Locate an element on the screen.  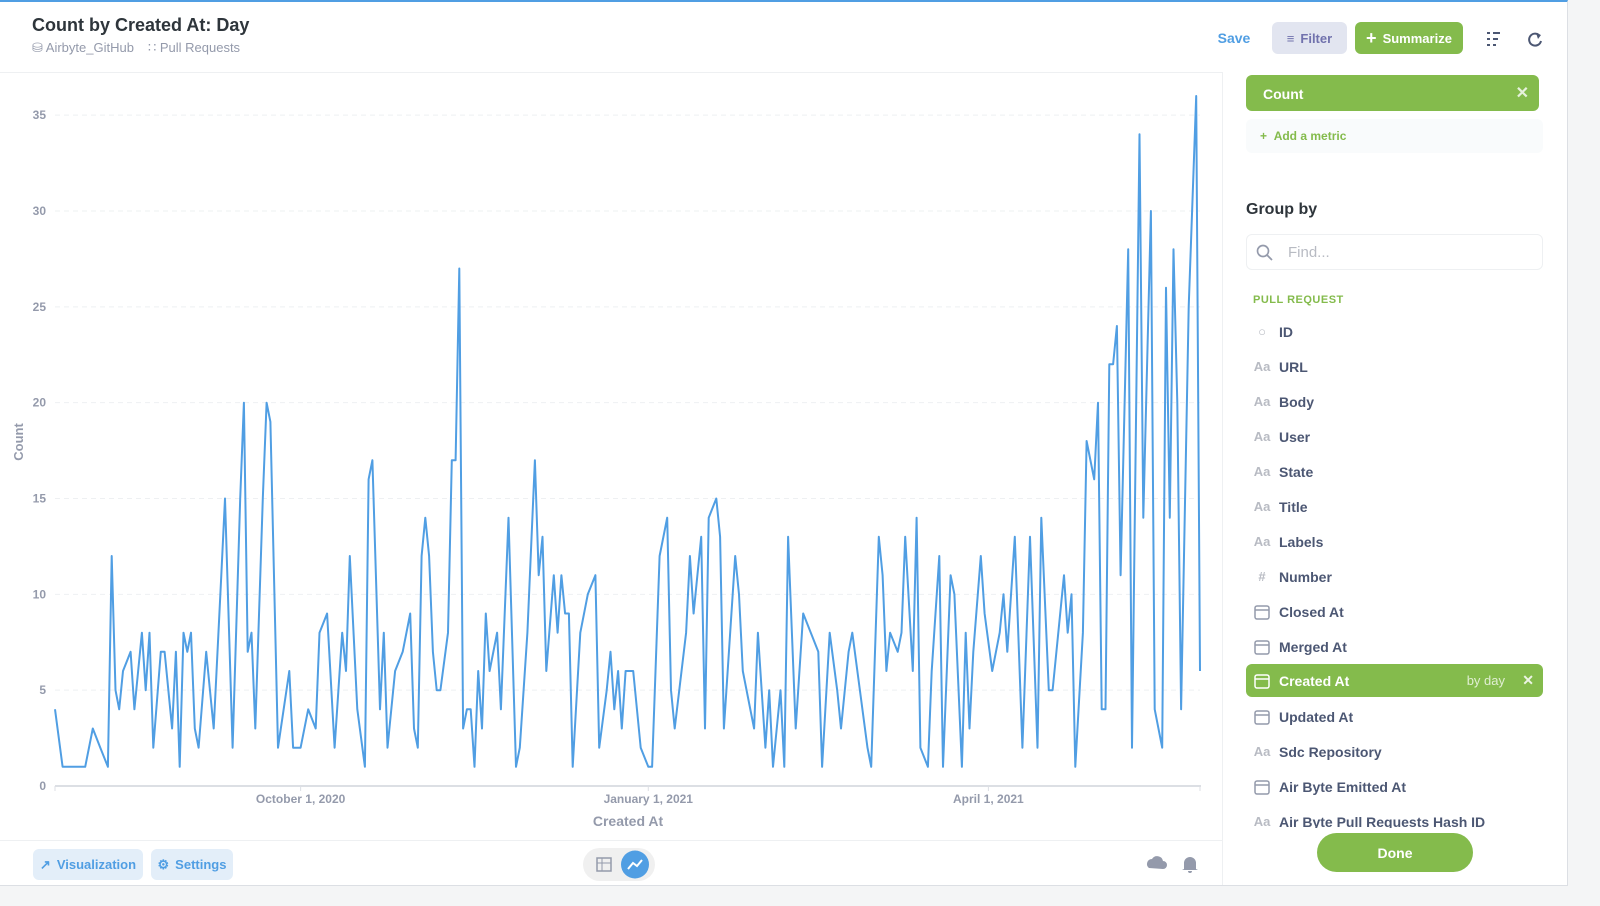
field-name: State is located at coordinates (1296, 471).